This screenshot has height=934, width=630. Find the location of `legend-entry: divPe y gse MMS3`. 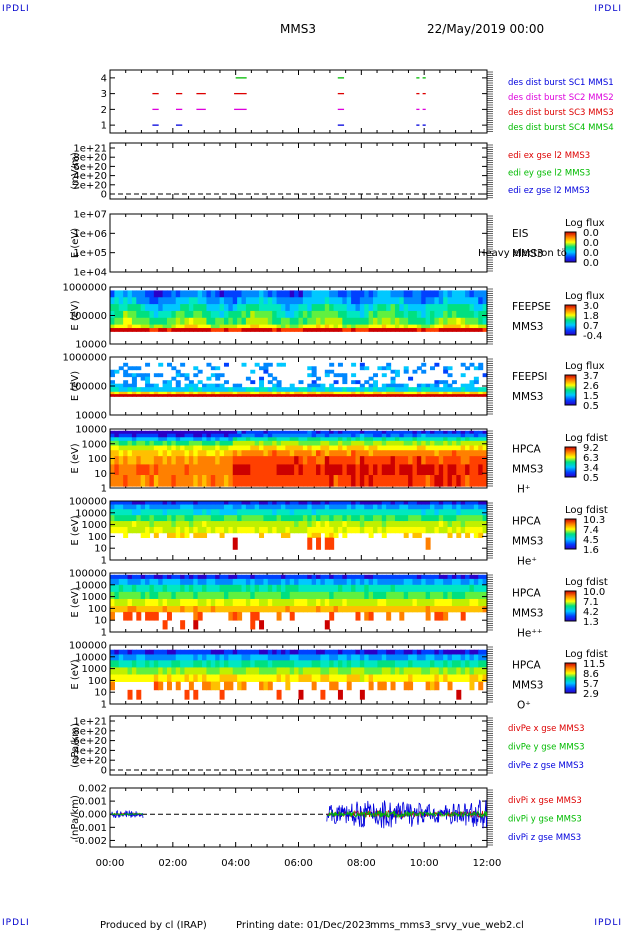

legend-entry: divPe y gse MMS3 is located at coordinates (546, 747).